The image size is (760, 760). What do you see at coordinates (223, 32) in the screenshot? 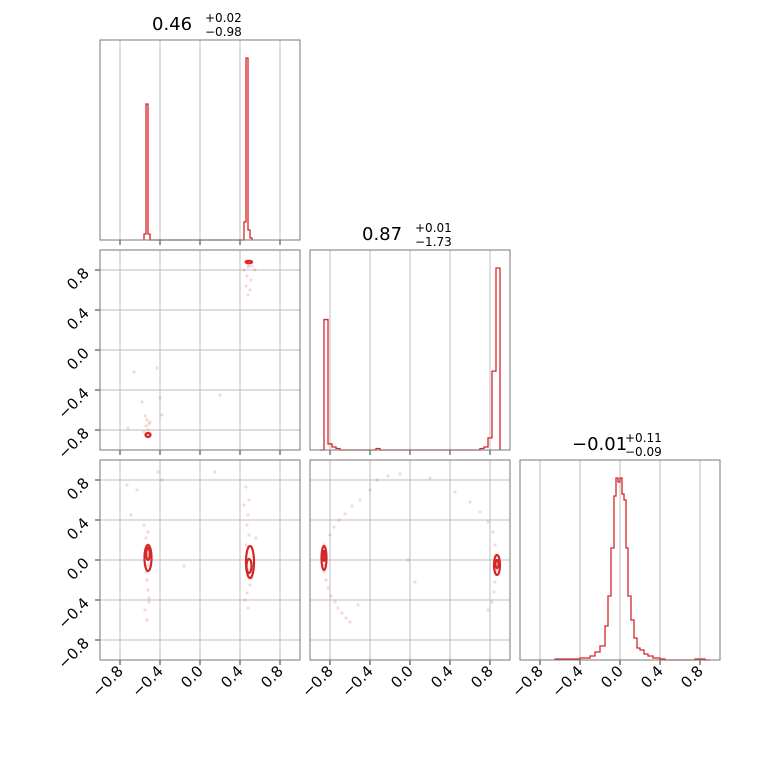
I see `param-minus-0: −0.98` at bounding box center [223, 32].